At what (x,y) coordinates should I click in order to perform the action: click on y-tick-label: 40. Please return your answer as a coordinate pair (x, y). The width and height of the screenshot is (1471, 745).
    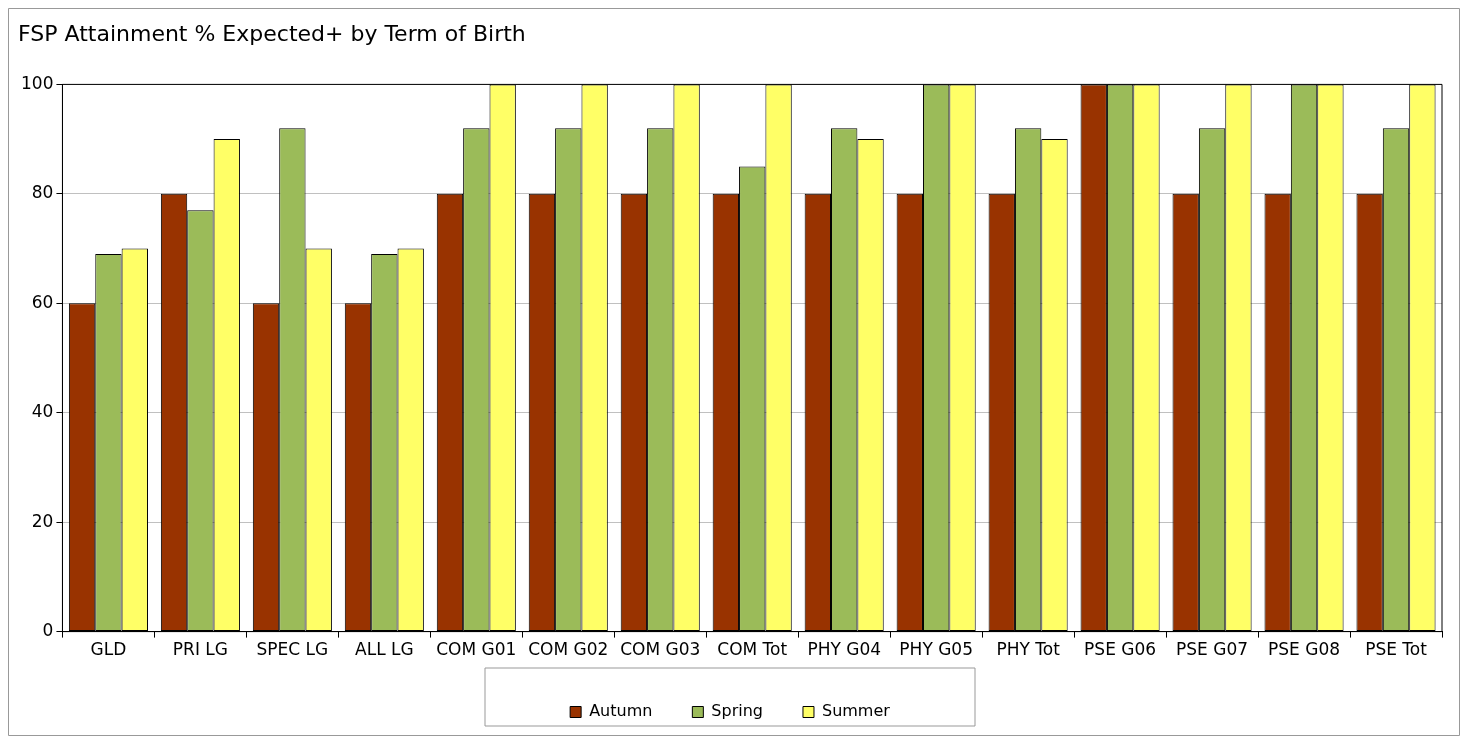
    Looking at the image, I should click on (42, 411).